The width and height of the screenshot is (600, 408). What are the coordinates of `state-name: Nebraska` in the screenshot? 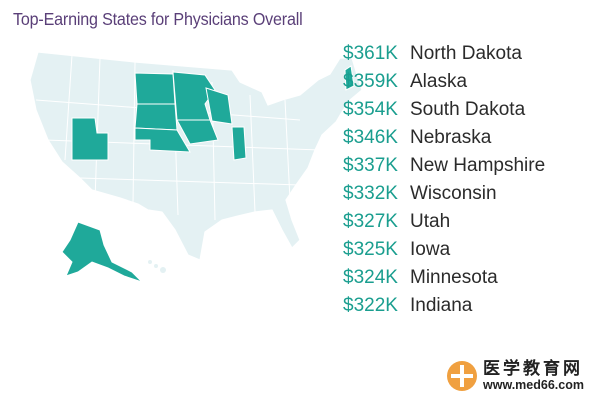 It's located at (451, 137).